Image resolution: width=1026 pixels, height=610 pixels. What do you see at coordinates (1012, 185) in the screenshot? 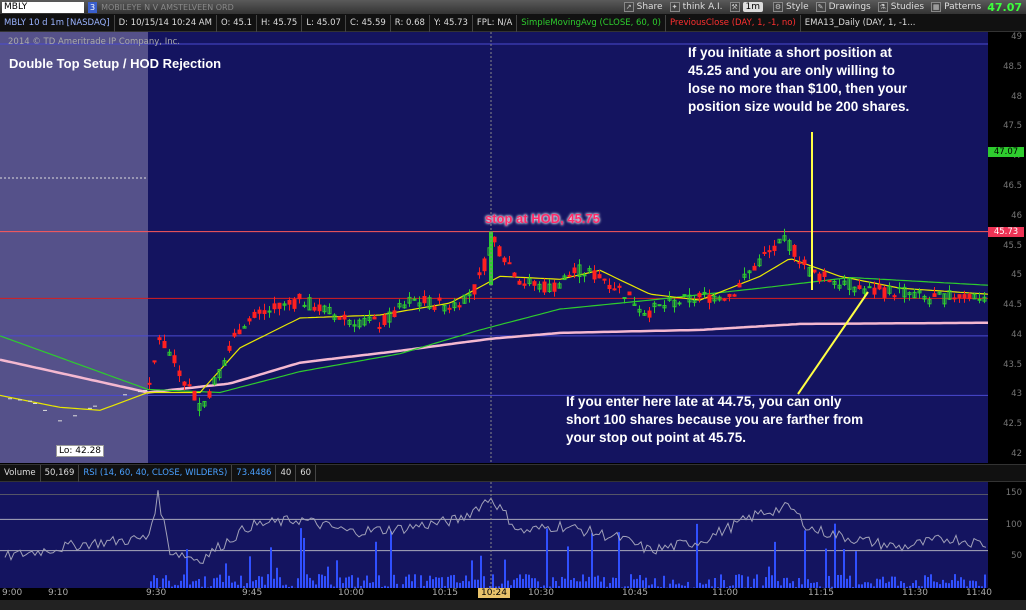
I see `price-tick-label: 46.5` at bounding box center [1012, 185].